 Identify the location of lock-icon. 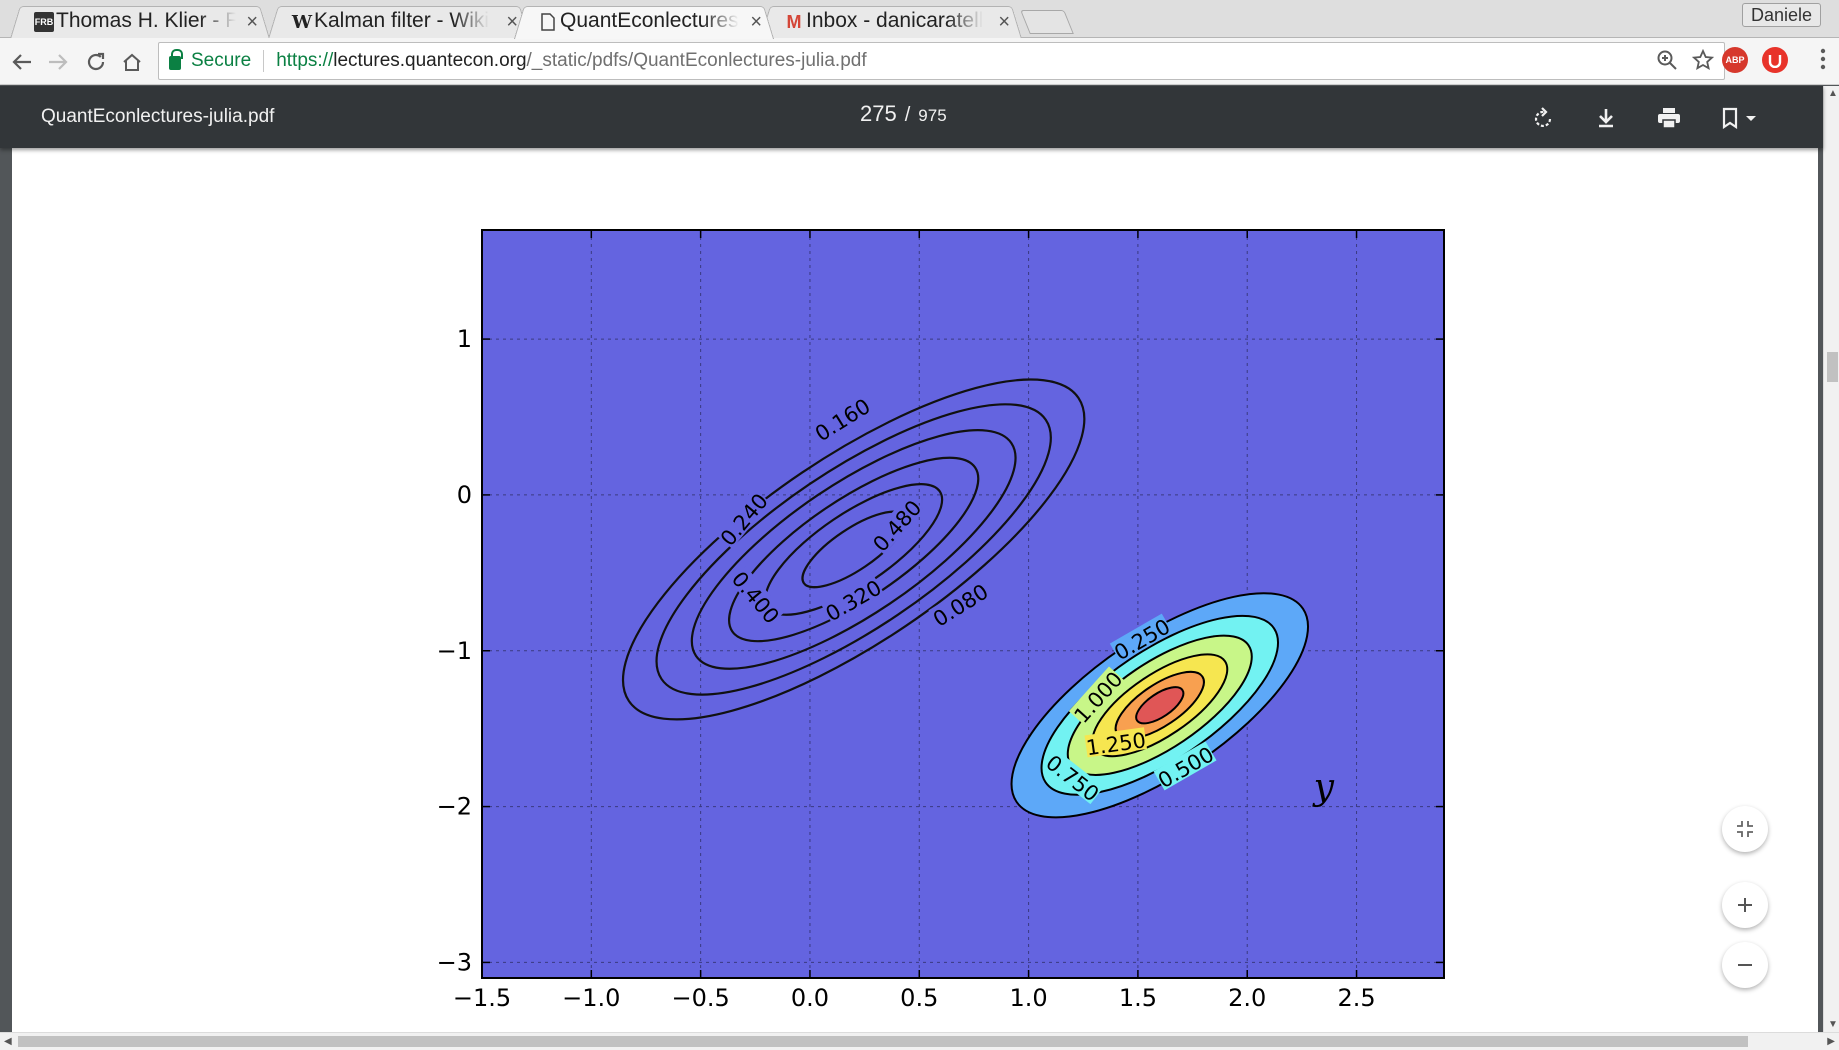
(176, 59).